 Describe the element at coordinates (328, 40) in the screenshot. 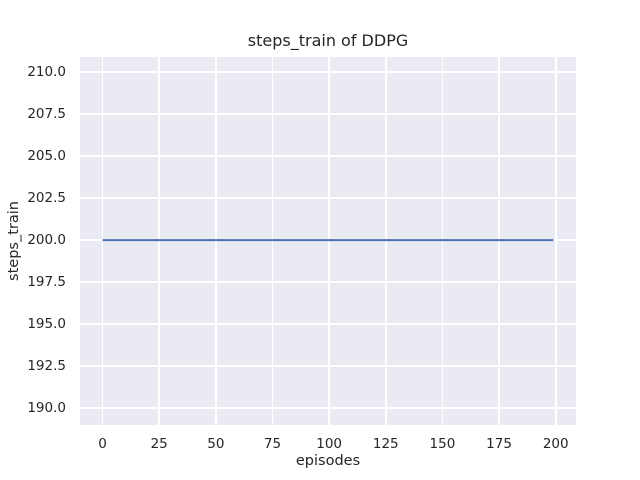

I see `chart-title: steps_train of DDPG` at that location.